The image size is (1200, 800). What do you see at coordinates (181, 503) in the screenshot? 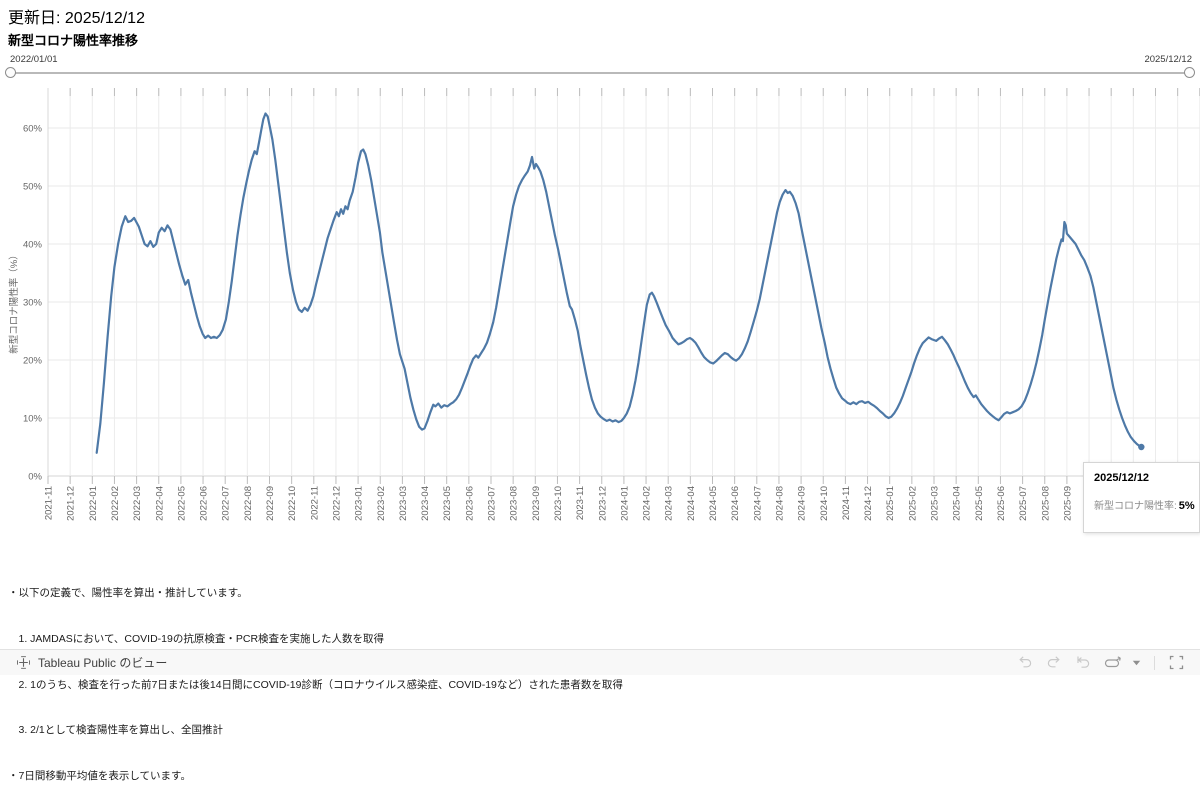
I see `svg-text: 2022-05` at bounding box center [181, 503].